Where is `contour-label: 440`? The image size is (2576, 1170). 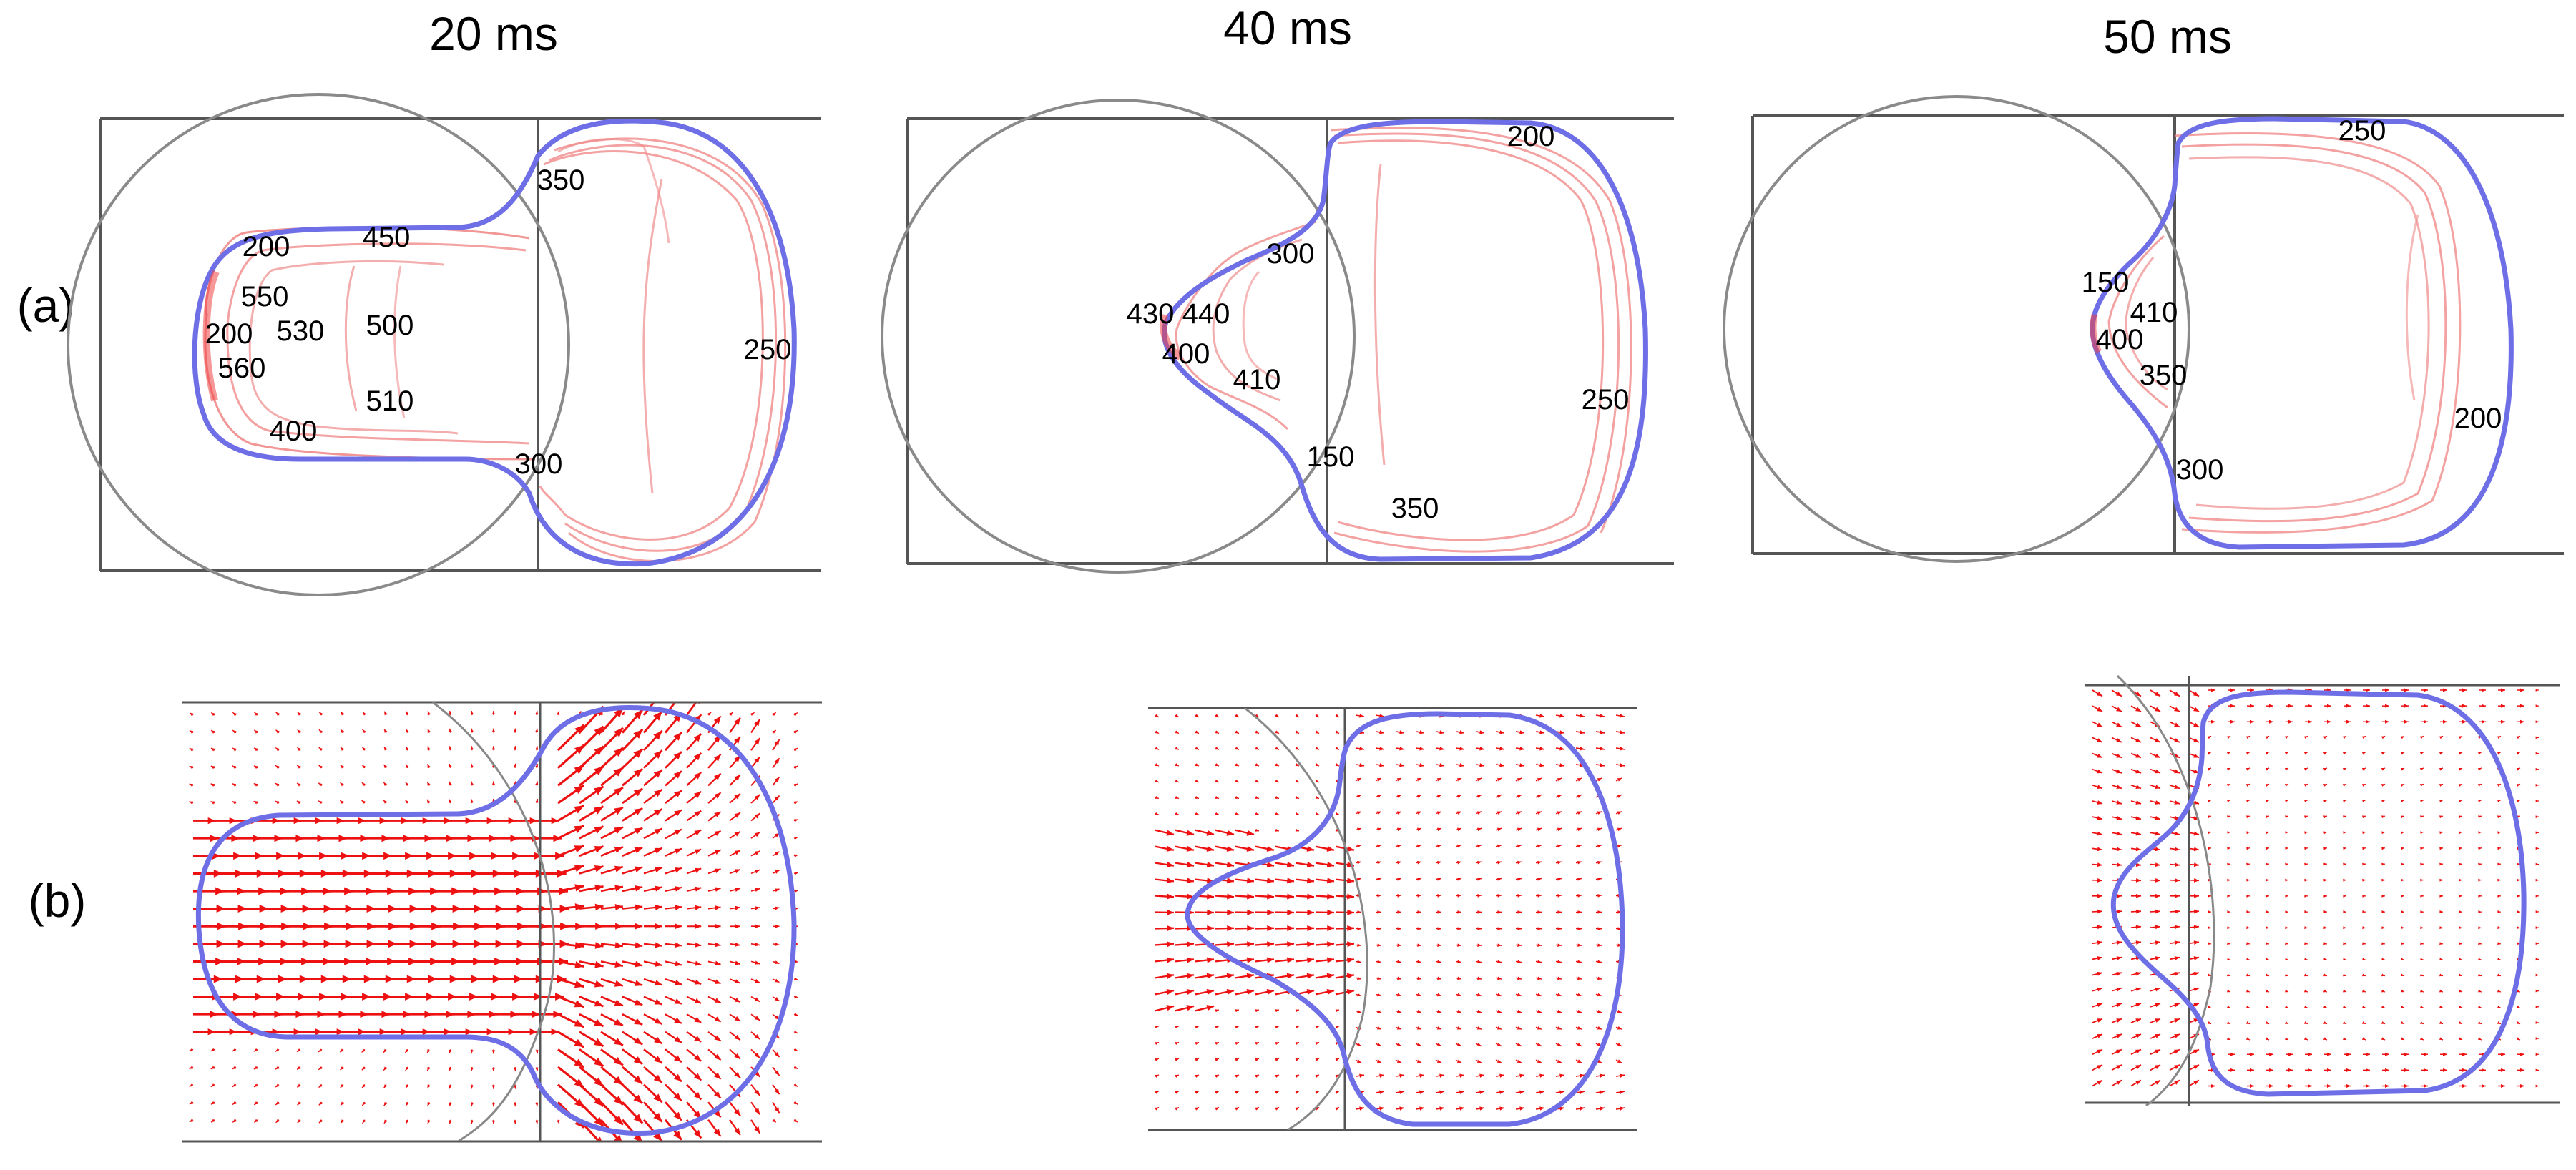
contour-label: 440 is located at coordinates (1206, 314).